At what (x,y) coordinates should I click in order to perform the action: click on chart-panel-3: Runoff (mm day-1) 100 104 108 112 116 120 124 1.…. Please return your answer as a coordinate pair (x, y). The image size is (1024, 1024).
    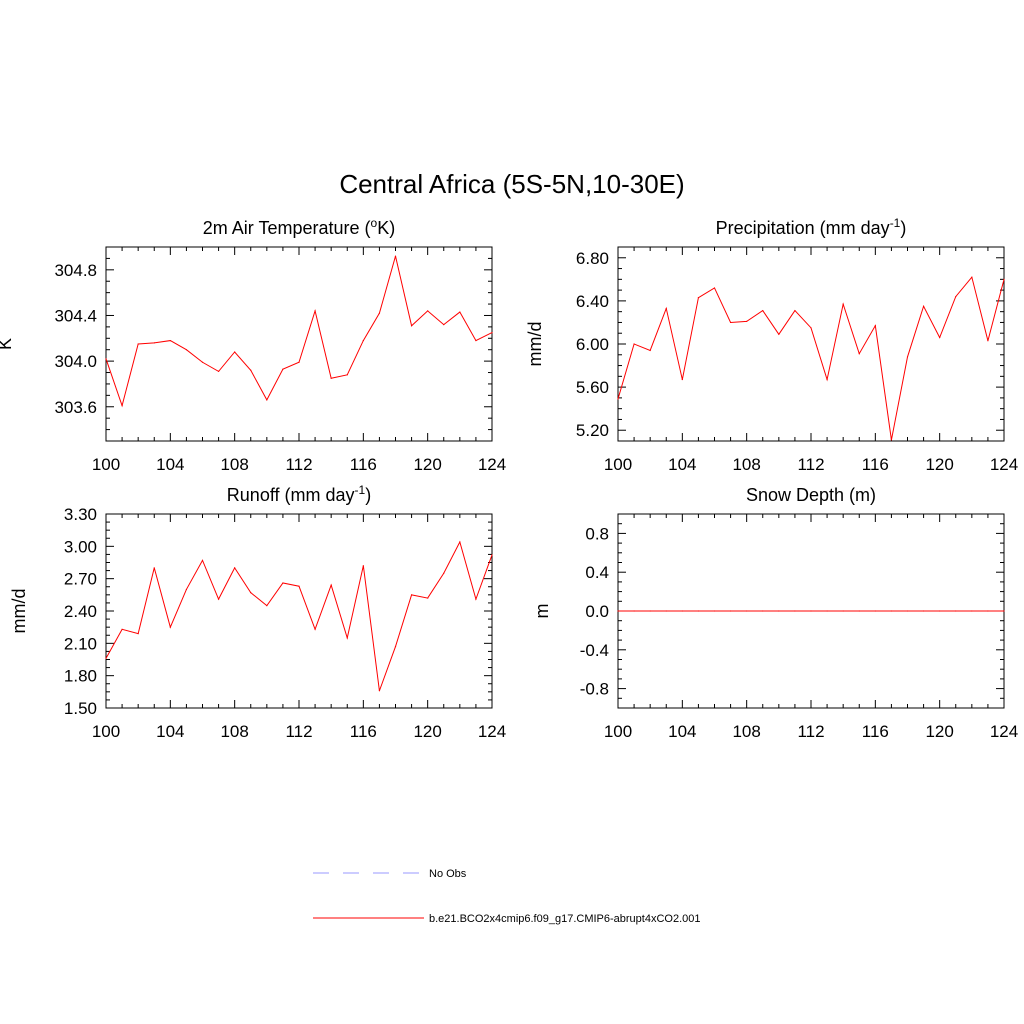
    Looking at the image, I should click on (257, 612).